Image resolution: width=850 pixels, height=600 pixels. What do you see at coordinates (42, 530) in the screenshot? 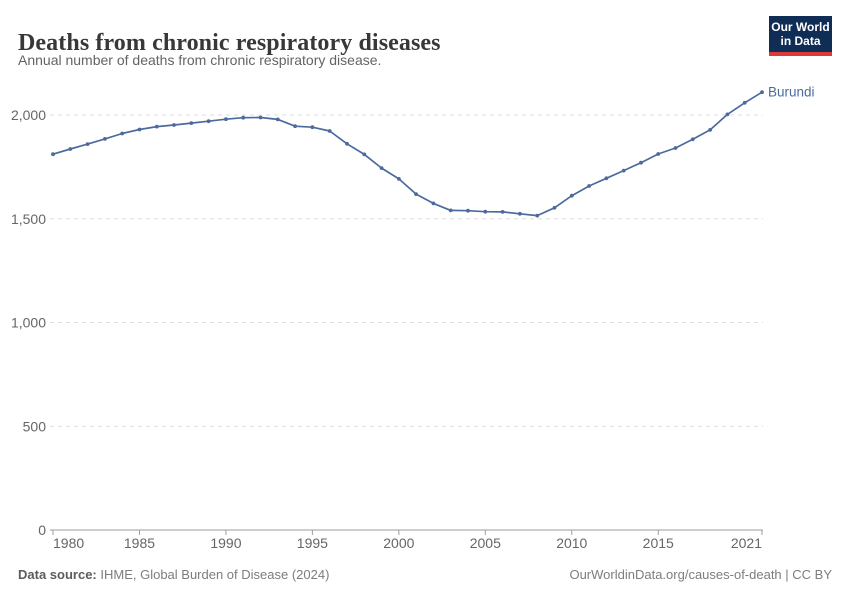
I see `y-axis-tick-label: 0` at bounding box center [42, 530].